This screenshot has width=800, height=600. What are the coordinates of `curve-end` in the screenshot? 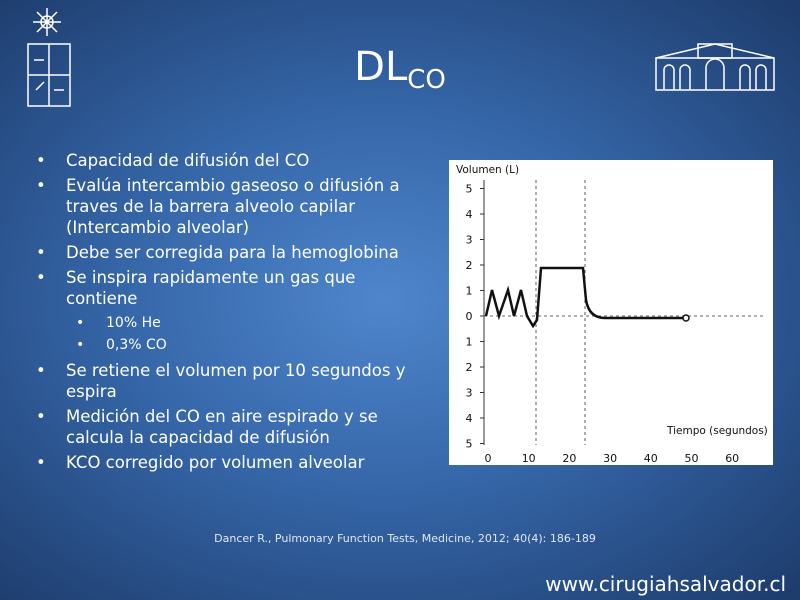 It's located at (686, 318).